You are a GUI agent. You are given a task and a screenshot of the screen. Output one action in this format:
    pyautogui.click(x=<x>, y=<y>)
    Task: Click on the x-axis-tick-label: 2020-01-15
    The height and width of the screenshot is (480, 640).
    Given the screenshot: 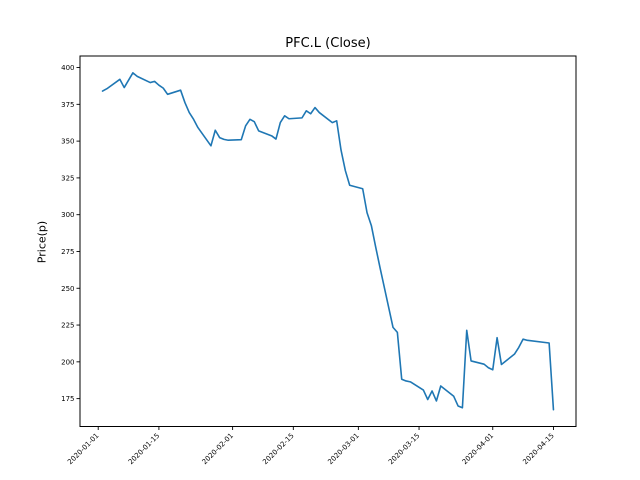 What is the action you would take?
    pyautogui.click(x=144, y=449)
    